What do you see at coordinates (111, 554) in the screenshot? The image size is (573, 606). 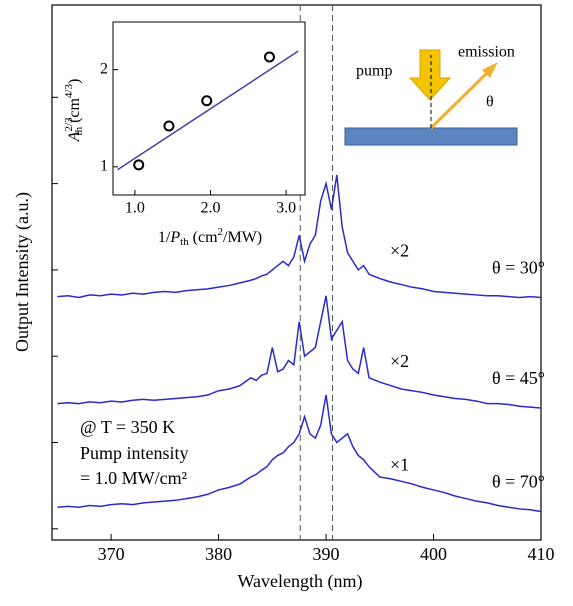 I see `x-tick-label: 370` at bounding box center [111, 554].